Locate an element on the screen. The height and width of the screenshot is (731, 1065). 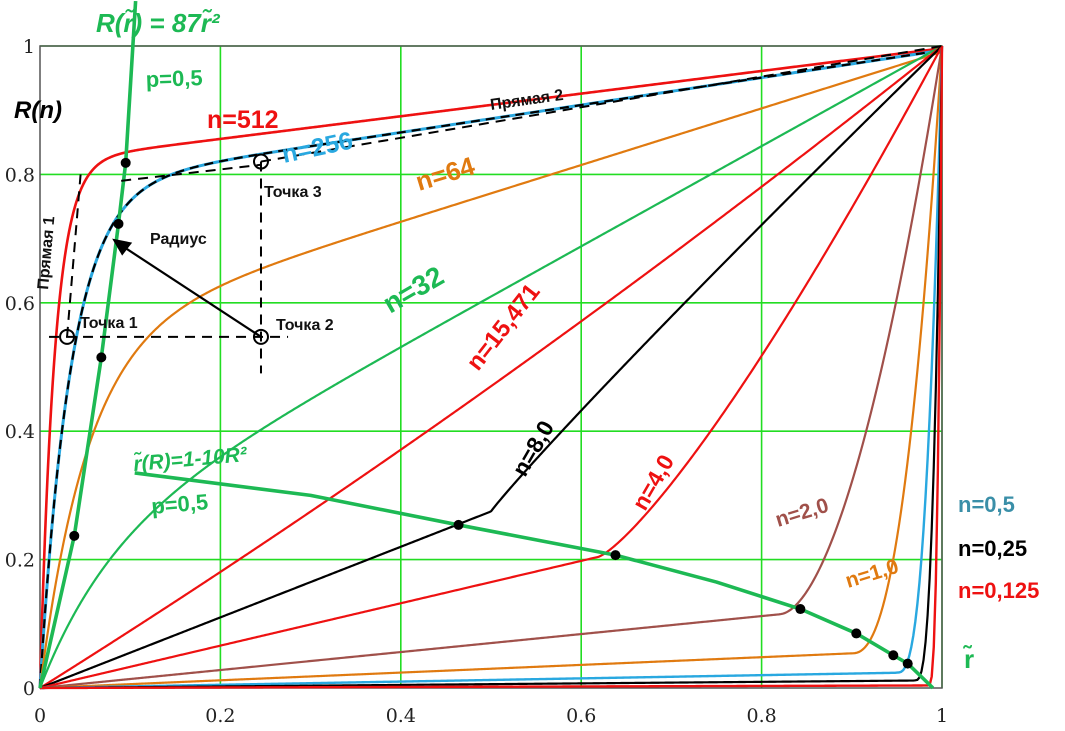
pryamaya2-line is located at coordinates (601, 104).